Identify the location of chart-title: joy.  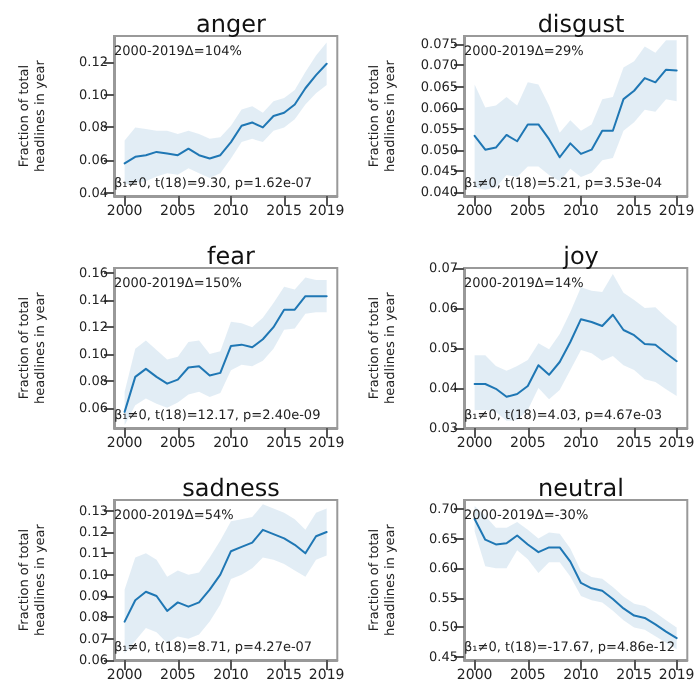
(580, 256).